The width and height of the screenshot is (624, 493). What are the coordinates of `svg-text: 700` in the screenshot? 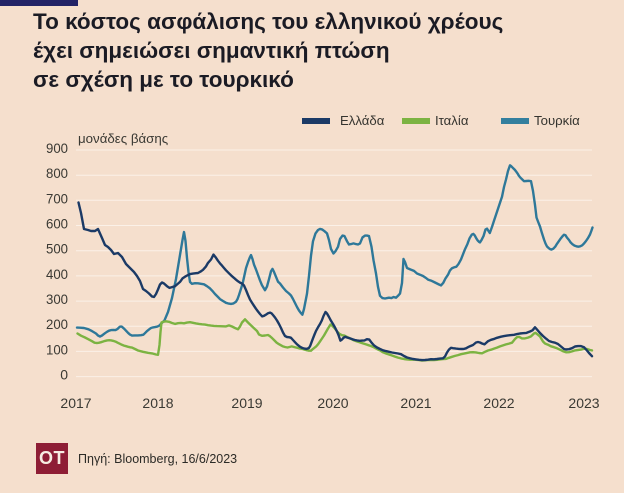 It's located at (57, 198).